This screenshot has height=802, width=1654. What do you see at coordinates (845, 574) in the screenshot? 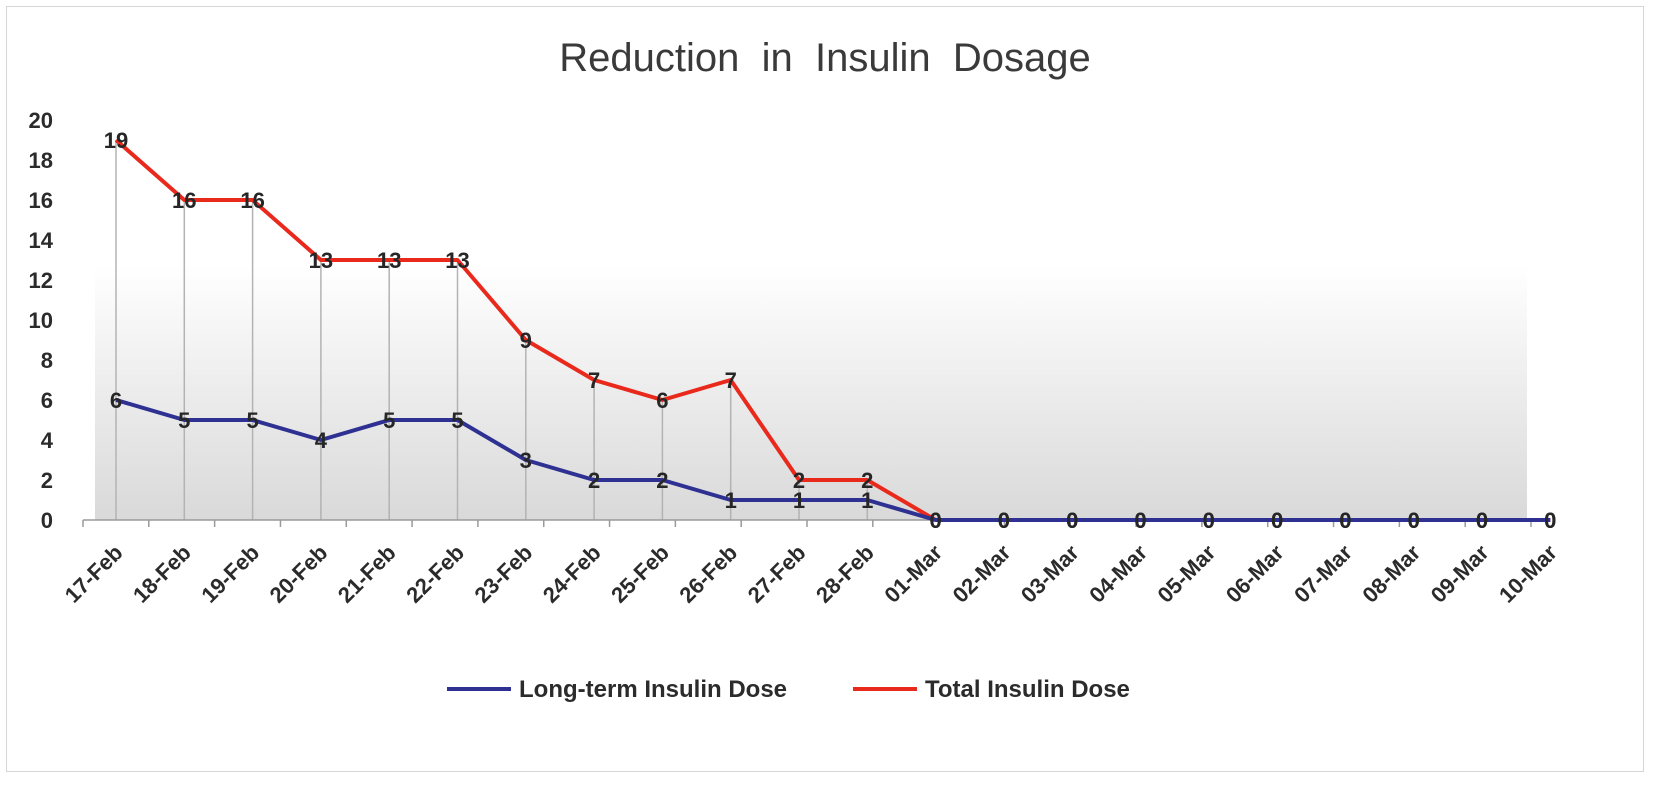
I see `x-tick-label: 28-Feb` at bounding box center [845, 574].